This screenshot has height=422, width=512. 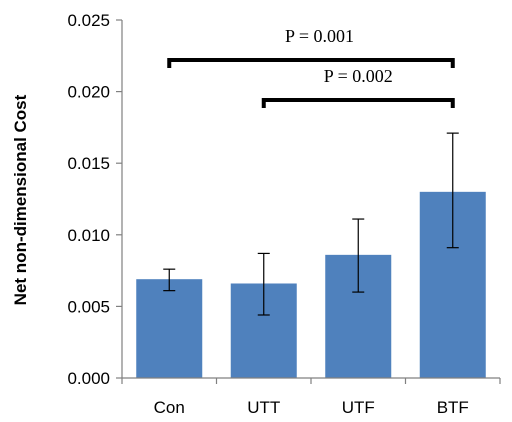 What do you see at coordinates (263, 407) in the screenshot?
I see `x-tick-label: UTT` at bounding box center [263, 407].